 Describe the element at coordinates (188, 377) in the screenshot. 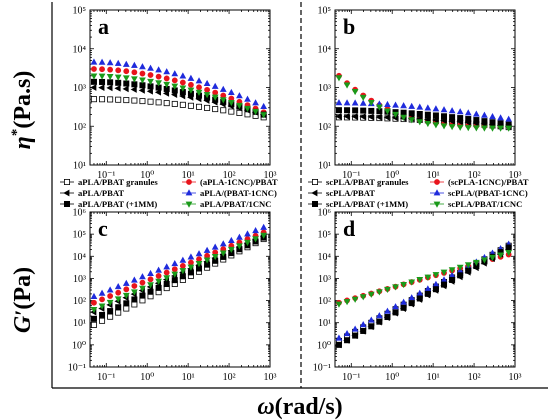

I see `x-tick-label: 10¹` at that location.